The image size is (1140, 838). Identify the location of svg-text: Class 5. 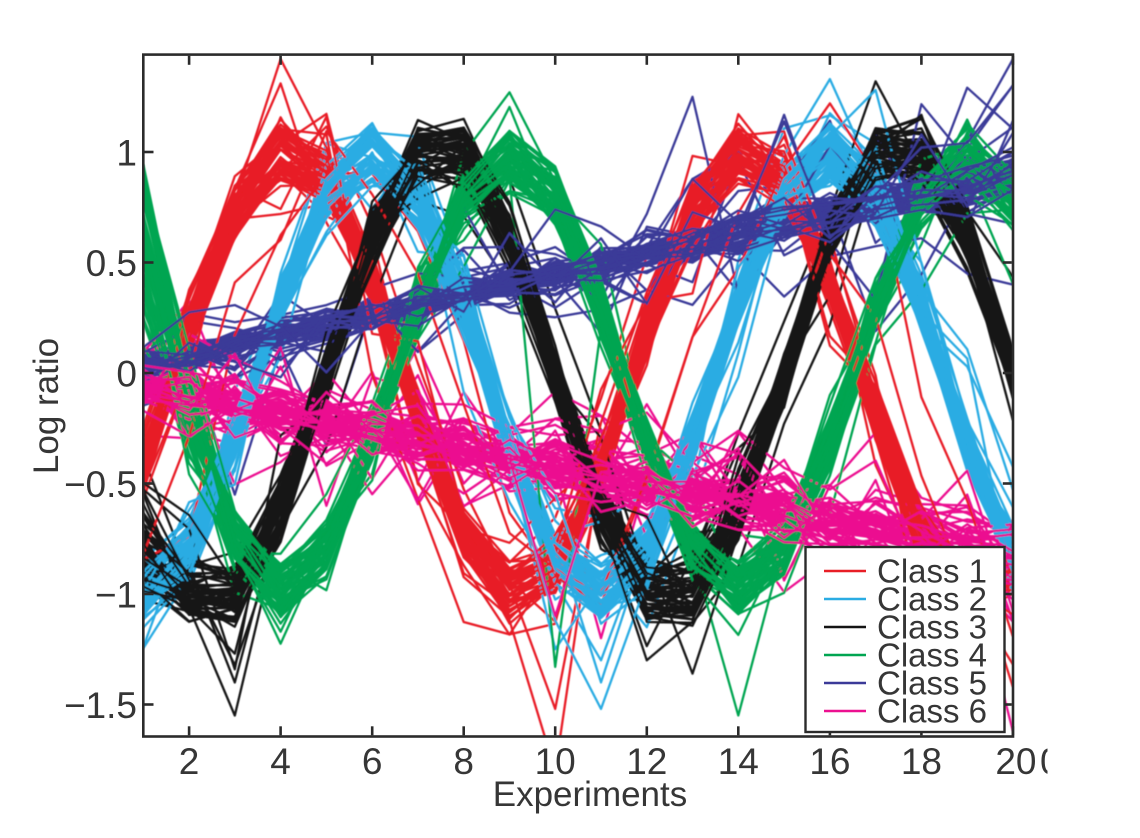
(932, 683).